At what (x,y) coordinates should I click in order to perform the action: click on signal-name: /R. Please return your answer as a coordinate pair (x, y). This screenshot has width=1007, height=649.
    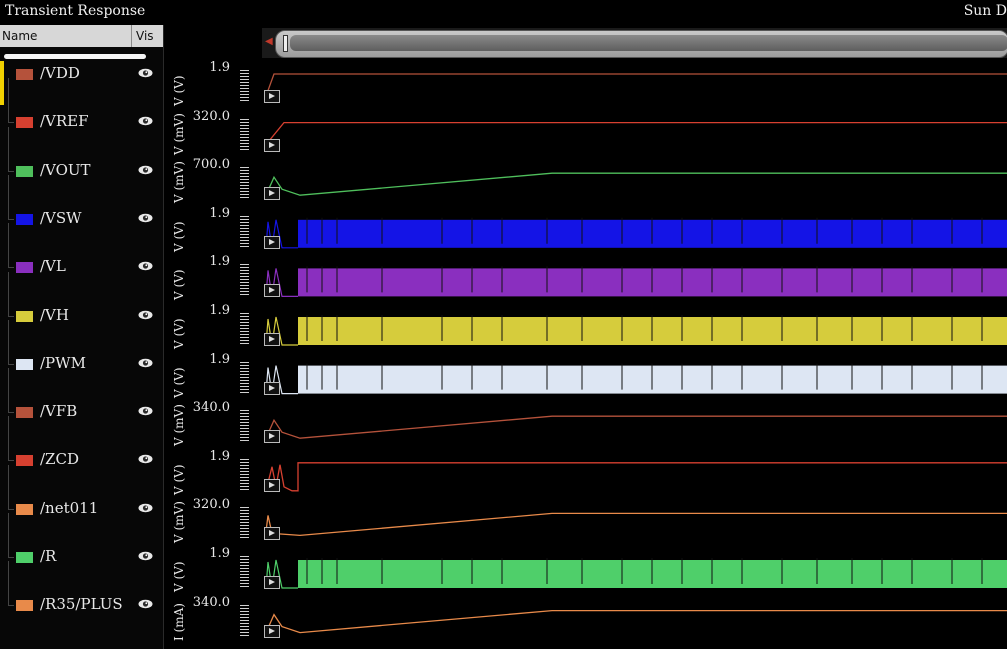
    Looking at the image, I should click on (48, 556).